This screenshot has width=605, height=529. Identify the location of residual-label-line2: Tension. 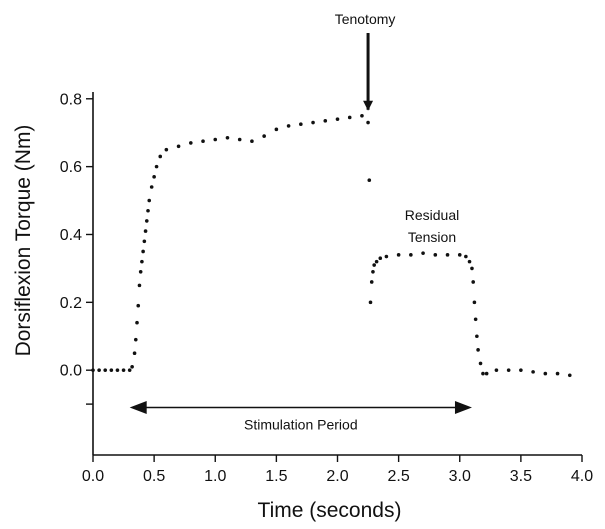
(432, 237).